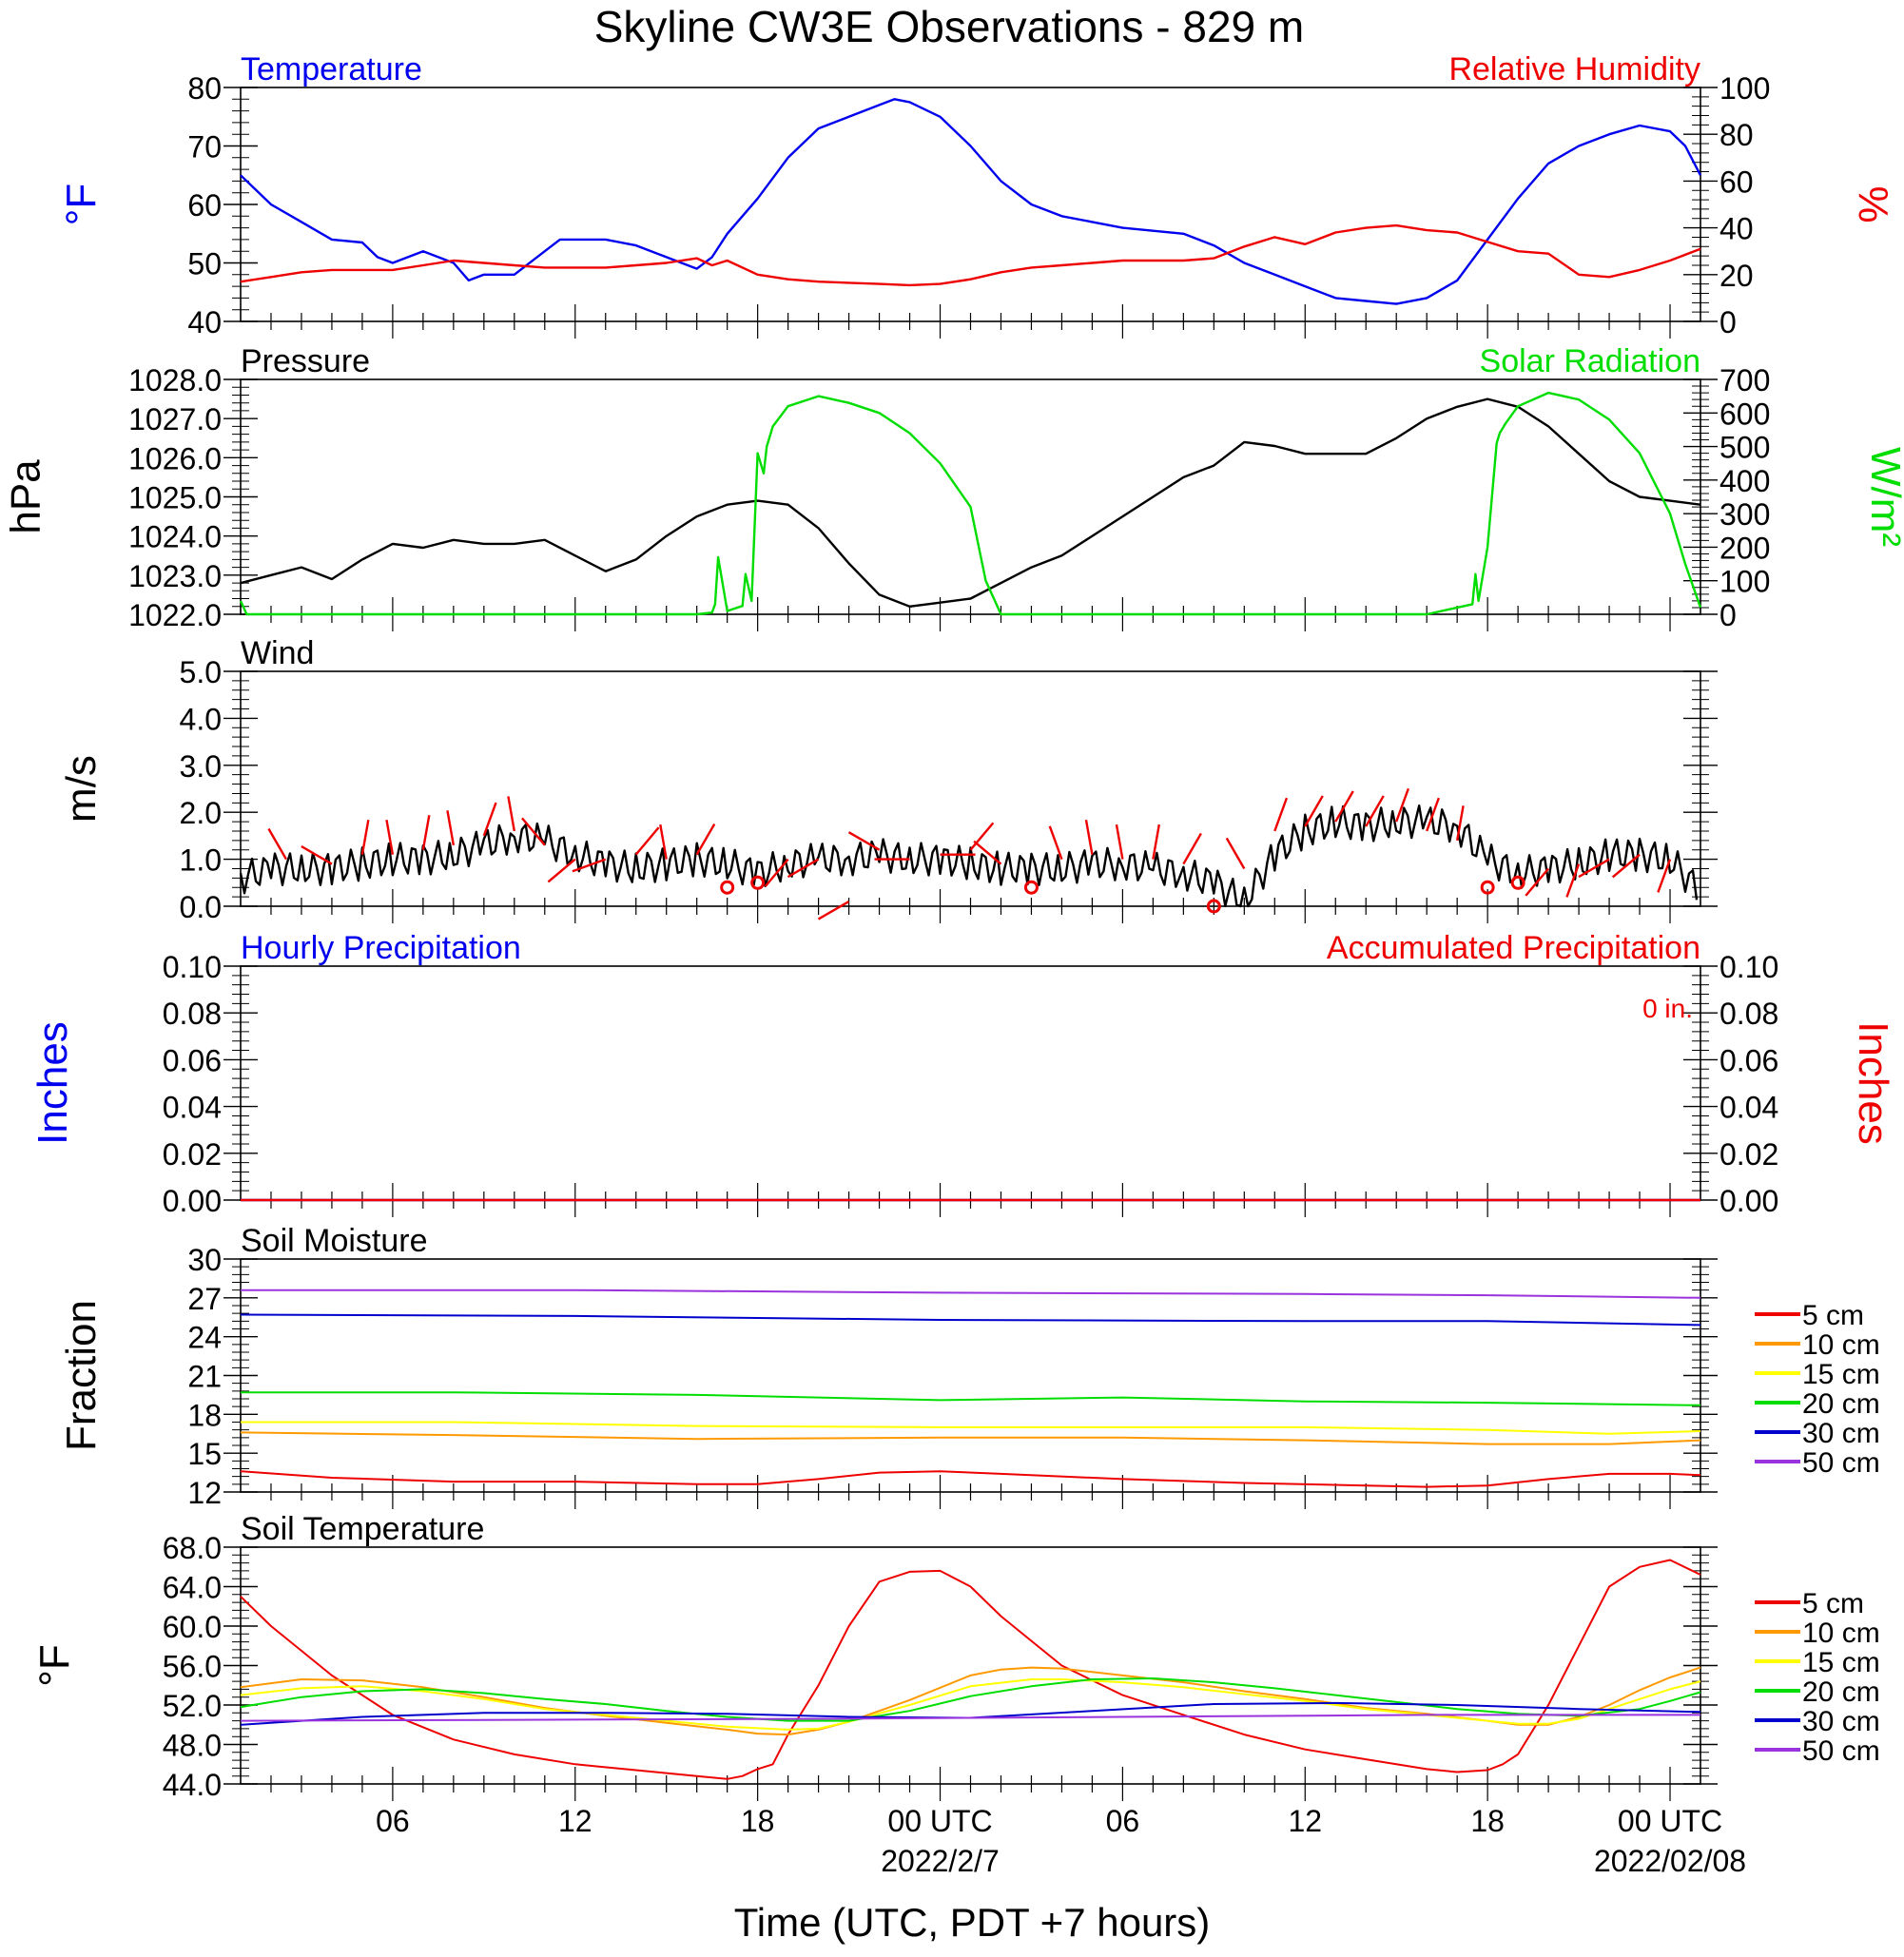 The width and height of the screenshot is (1904, 1957). What do you see at coordinates (192, 1706) in the screenshot?
I see `y-tick-label-left: 52.0` at bounding box center [192, 1706].